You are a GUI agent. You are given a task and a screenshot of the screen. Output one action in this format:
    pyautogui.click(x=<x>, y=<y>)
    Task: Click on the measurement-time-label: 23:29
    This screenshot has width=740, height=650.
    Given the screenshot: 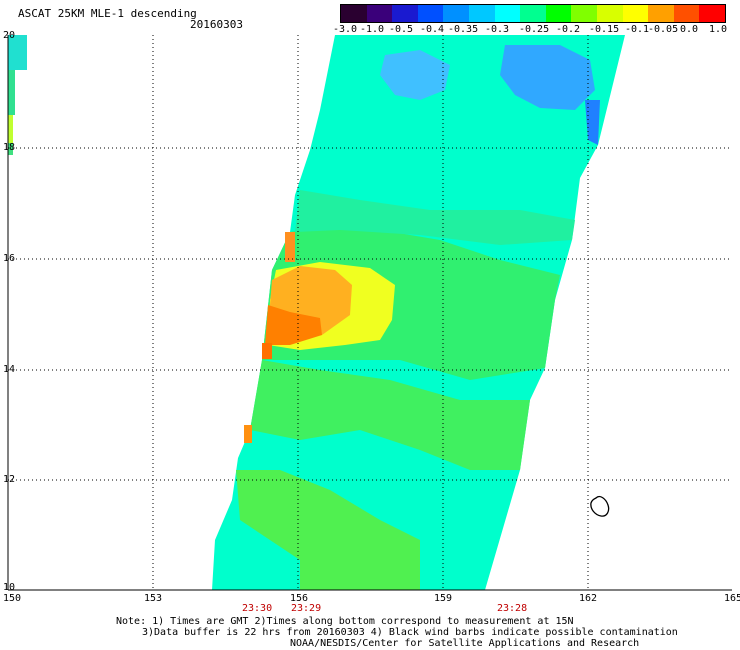 What is the action you would take?
    pyautogui.click(x=306, y=608)
    